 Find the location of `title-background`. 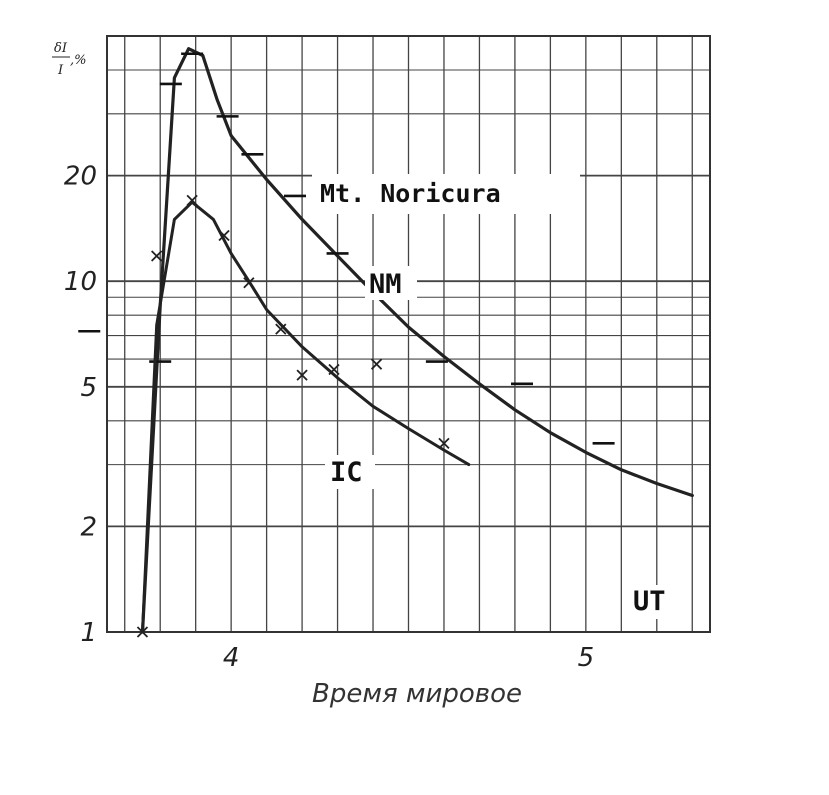

title-background is located at coordinates (446, 194).